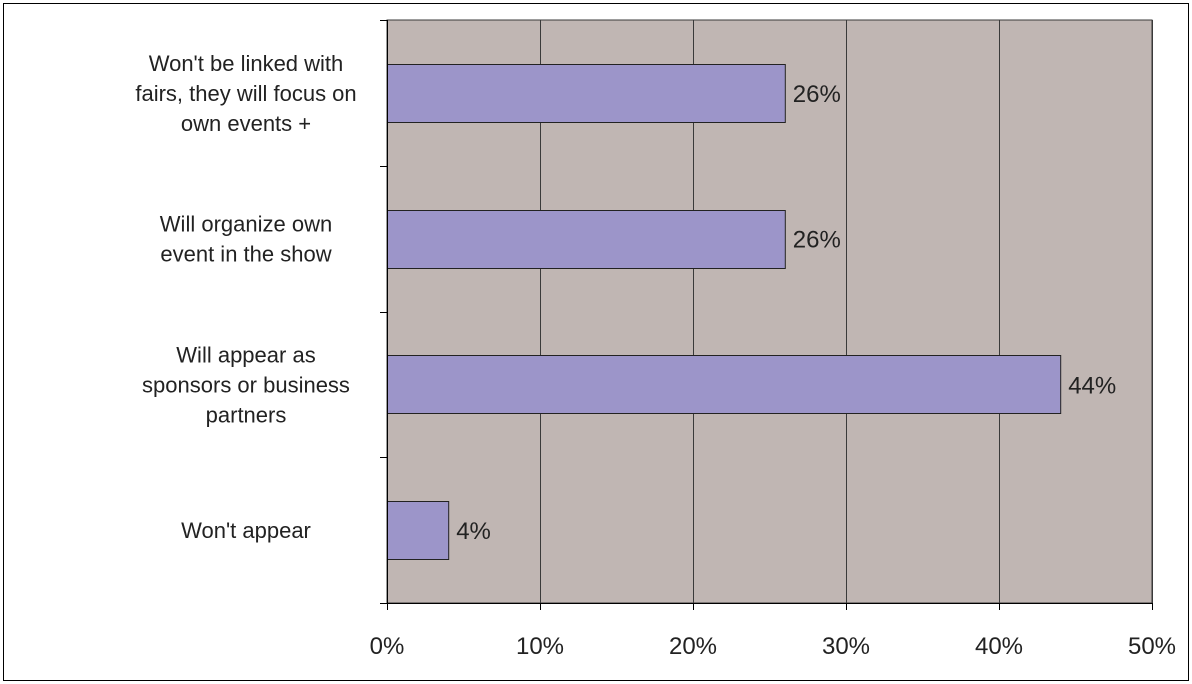 Image resolution: width=1192 pixels, height=684 pixels. What do you see at coordinates (1092, 385) in the screenshot?
I see `data-label: 44%` at bounding box center [1092, 385].